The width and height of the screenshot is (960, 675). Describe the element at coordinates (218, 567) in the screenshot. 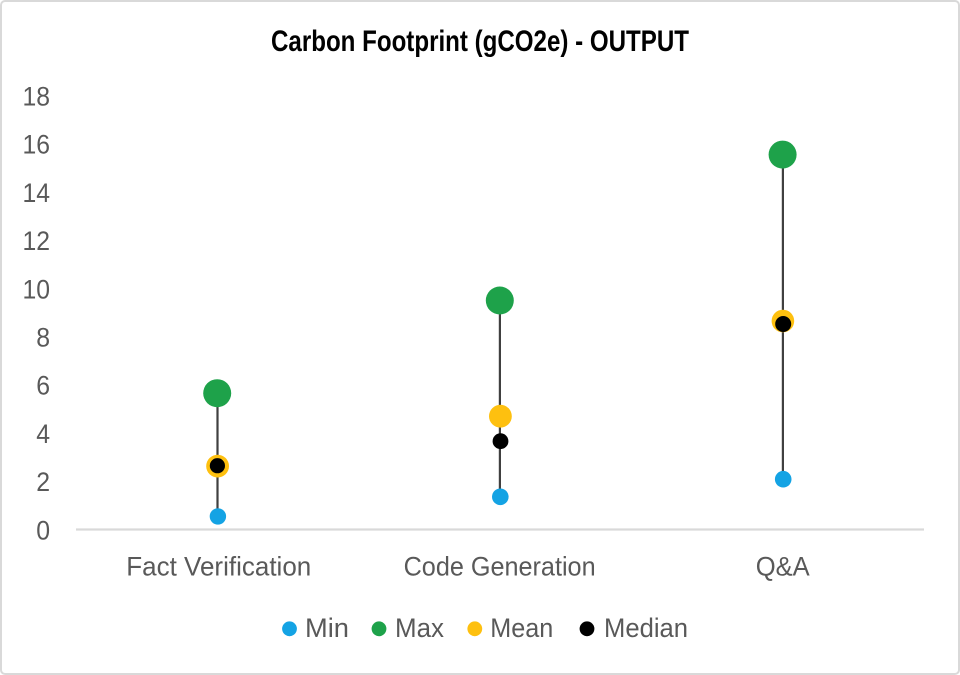

I see `svg-text: Fact Verification` at that location.